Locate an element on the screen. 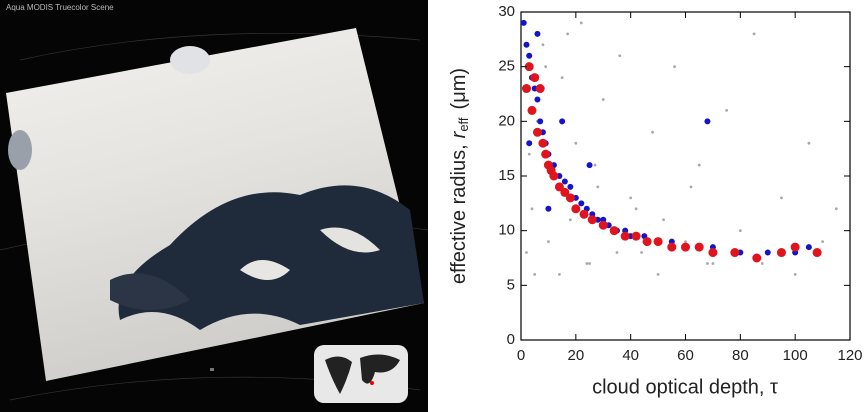 This screenshot has width=865, height=412. x-tick-label: 20 is located at coordinates (575, 355).